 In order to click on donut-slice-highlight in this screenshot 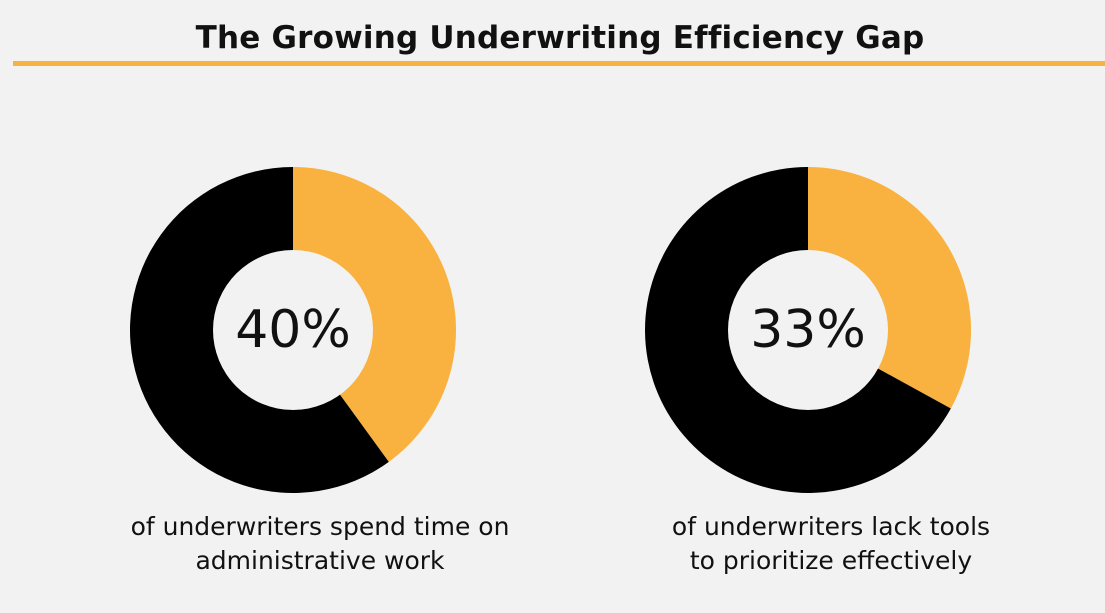, I will do `click(375, 314)`.